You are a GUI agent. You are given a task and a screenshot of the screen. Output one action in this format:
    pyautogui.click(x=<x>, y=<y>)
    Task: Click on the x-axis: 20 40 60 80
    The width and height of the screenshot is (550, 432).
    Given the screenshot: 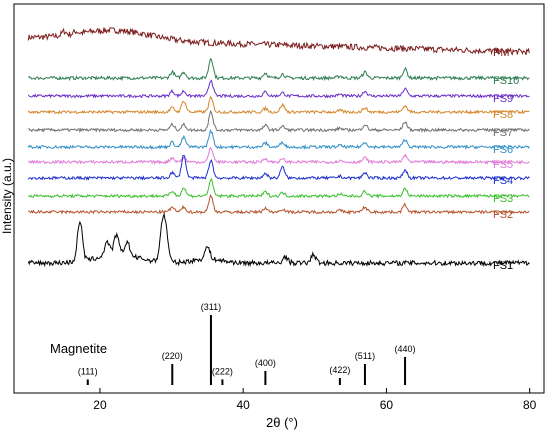 What is the action you would take?
    pyautogui.click(x=315, y=400)
    